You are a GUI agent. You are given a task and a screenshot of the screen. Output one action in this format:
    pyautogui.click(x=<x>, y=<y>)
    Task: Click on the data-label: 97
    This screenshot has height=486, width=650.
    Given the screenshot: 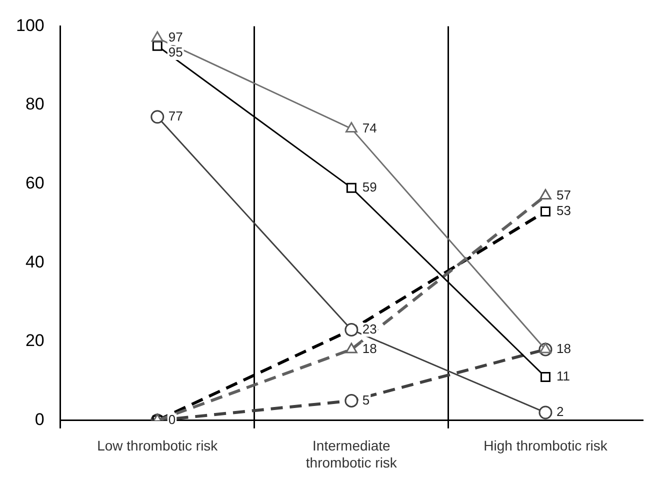 What is the action you would take?
    pyautogui.click(x=175, y=37)
    